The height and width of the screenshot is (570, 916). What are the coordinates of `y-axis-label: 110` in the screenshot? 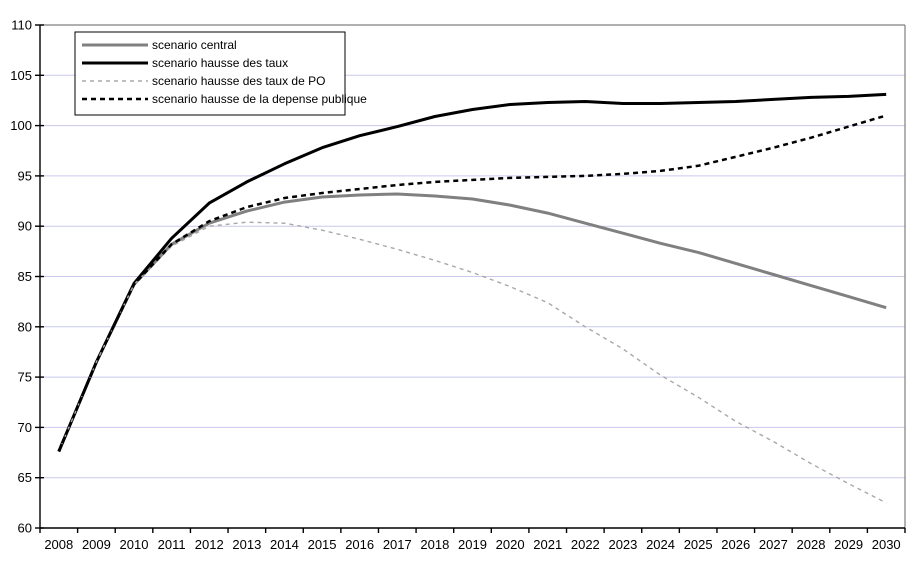 It's located at (21, 25).